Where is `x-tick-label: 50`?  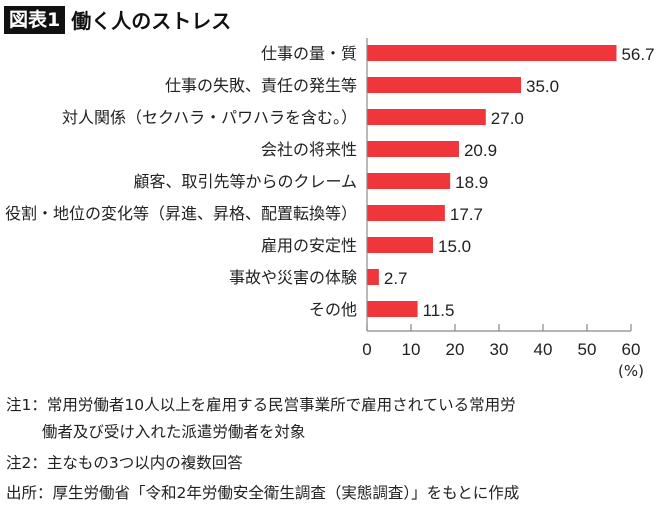 x-tick-label: 50 is located at coordinates (587, 349).